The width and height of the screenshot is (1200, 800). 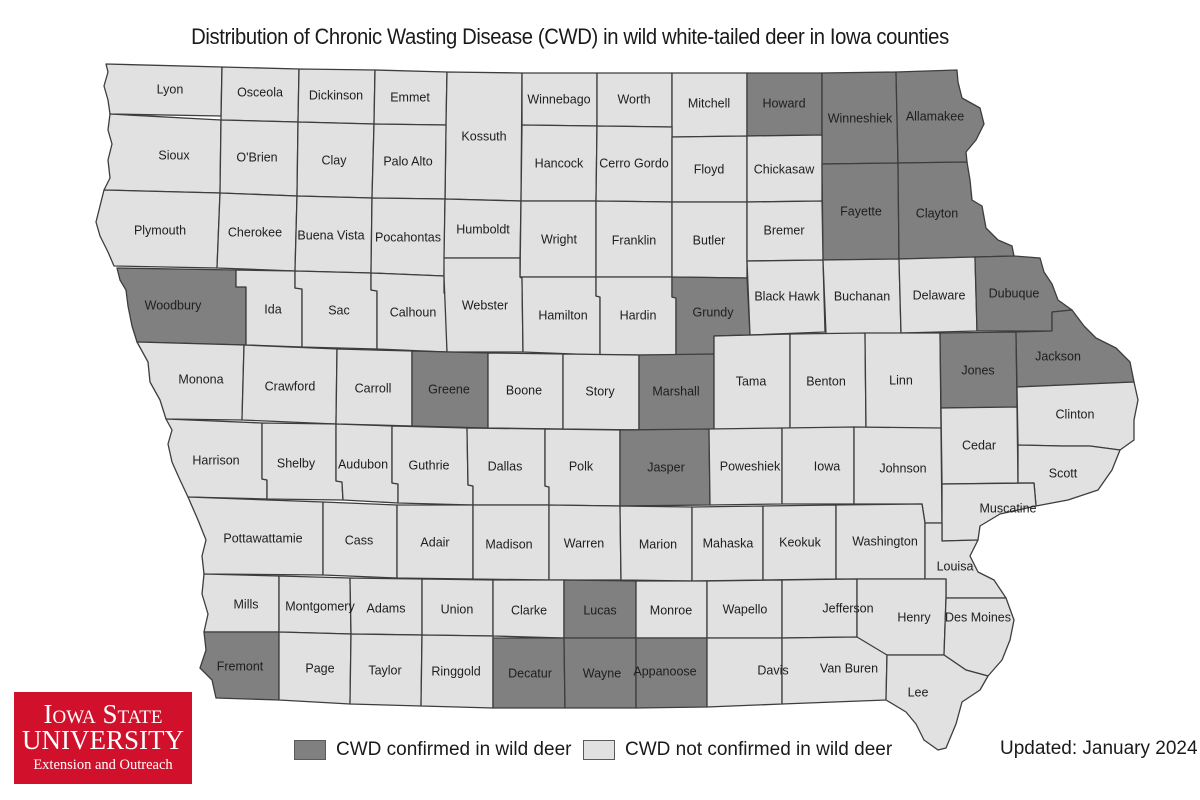 What do you see at coordinates (408, 237) in the screenshot?
I see `svg-text: Pocahontas` at bounding box center [408, 237].